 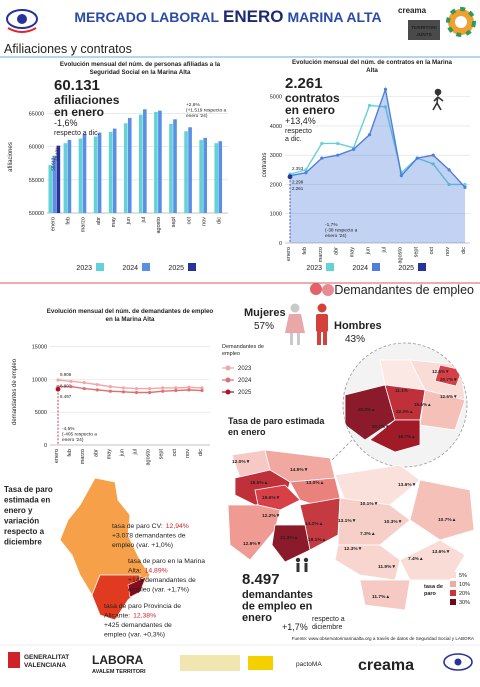 I want to click on map-label: 12.9%▼, so click(x=252, y=544).